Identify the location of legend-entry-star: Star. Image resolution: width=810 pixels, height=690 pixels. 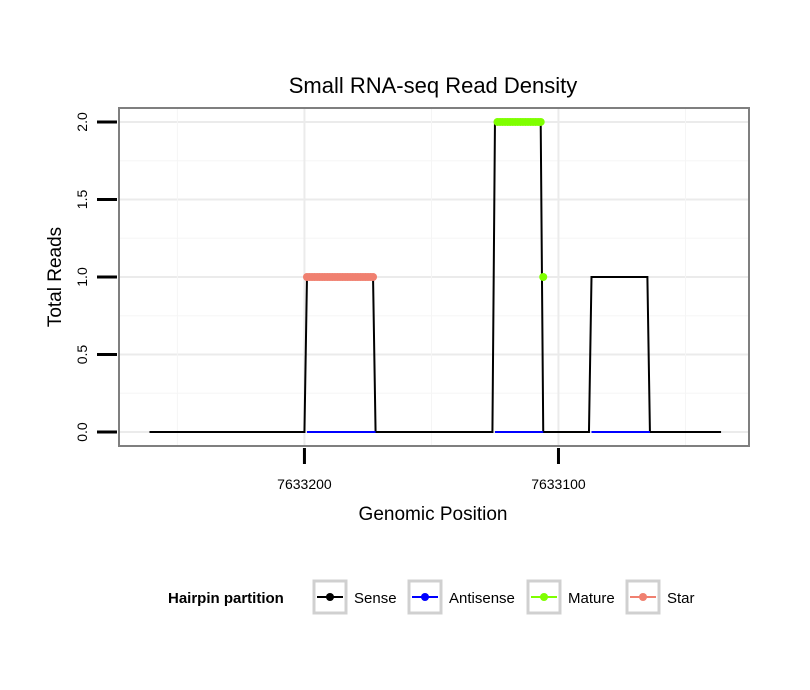
(660, 597).